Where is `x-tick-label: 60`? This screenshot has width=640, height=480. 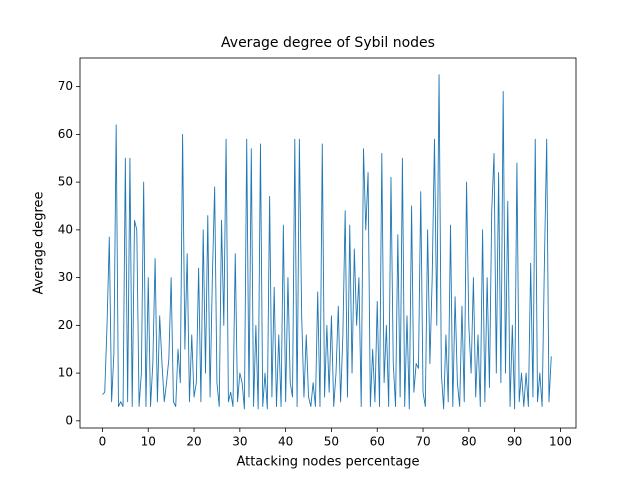
x-tick-label: 60 is located at coordinates (377, 442).